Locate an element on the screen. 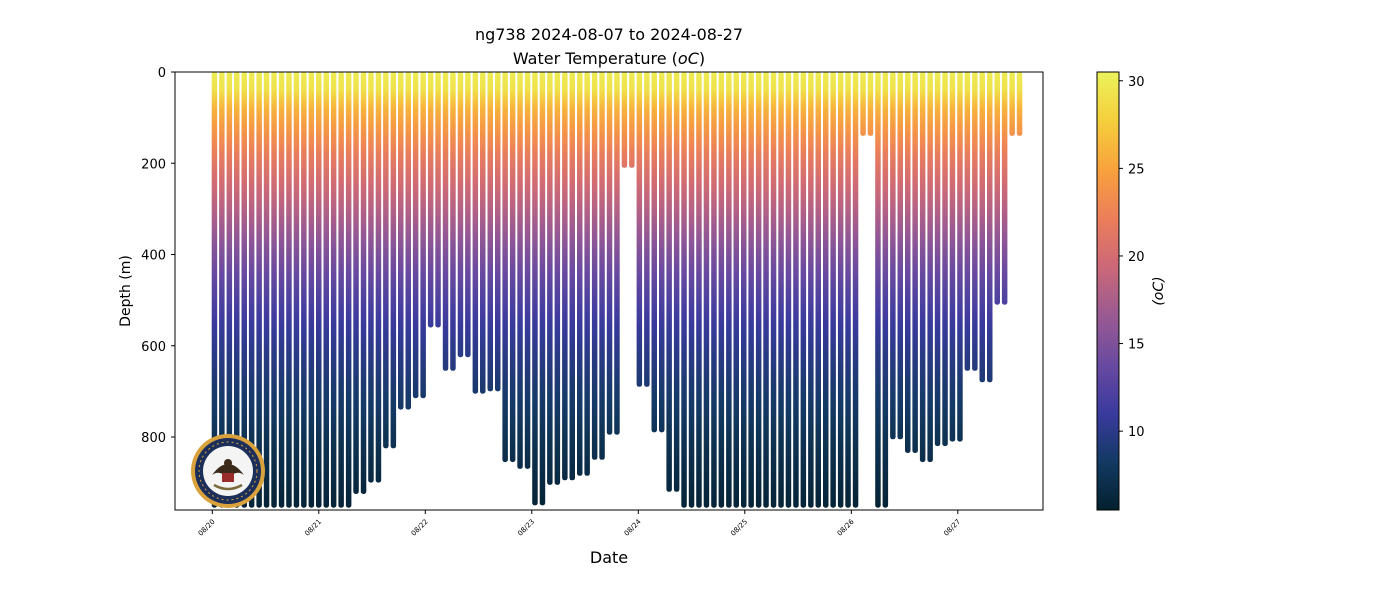  y-tick-label: 800 is located at coordinates (153, 438).